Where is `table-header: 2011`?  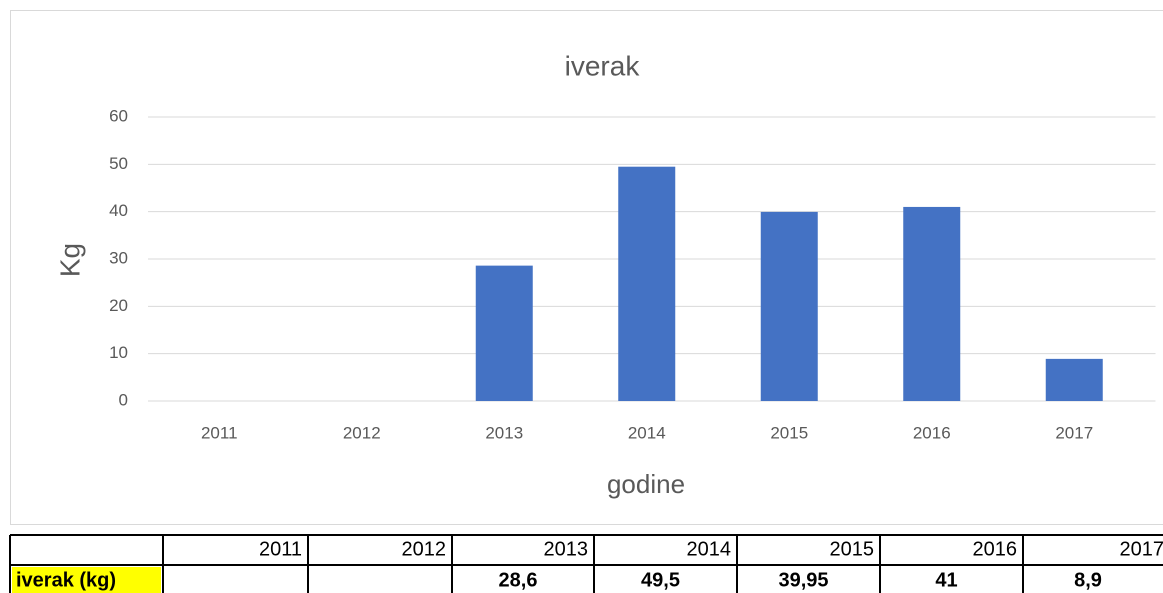
table-header: 2011 is located at coordinates (280, 549).